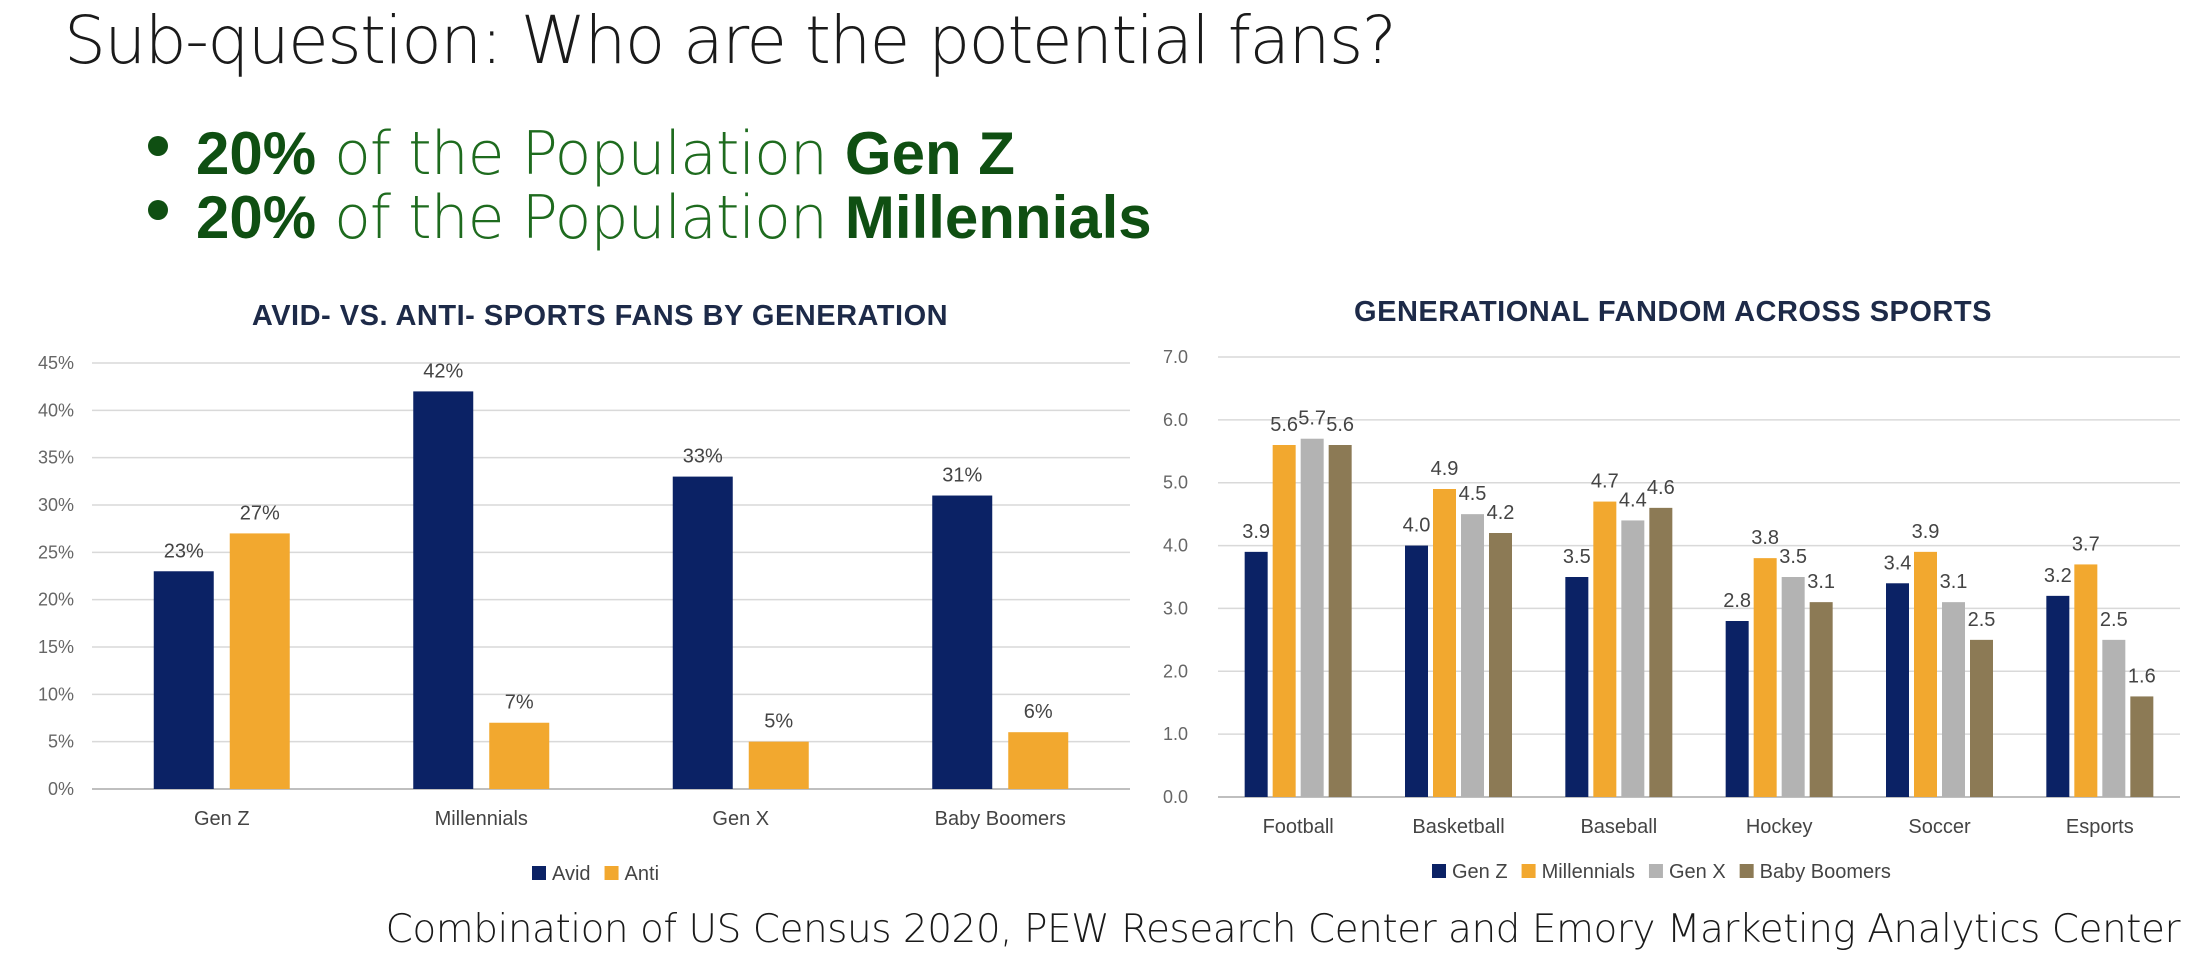 The image size is (2196, 956). What do you see at coordinates (1417, 526) in the screenshot?
I see `data-label: 4.0` at bounding box center [1417, 526].